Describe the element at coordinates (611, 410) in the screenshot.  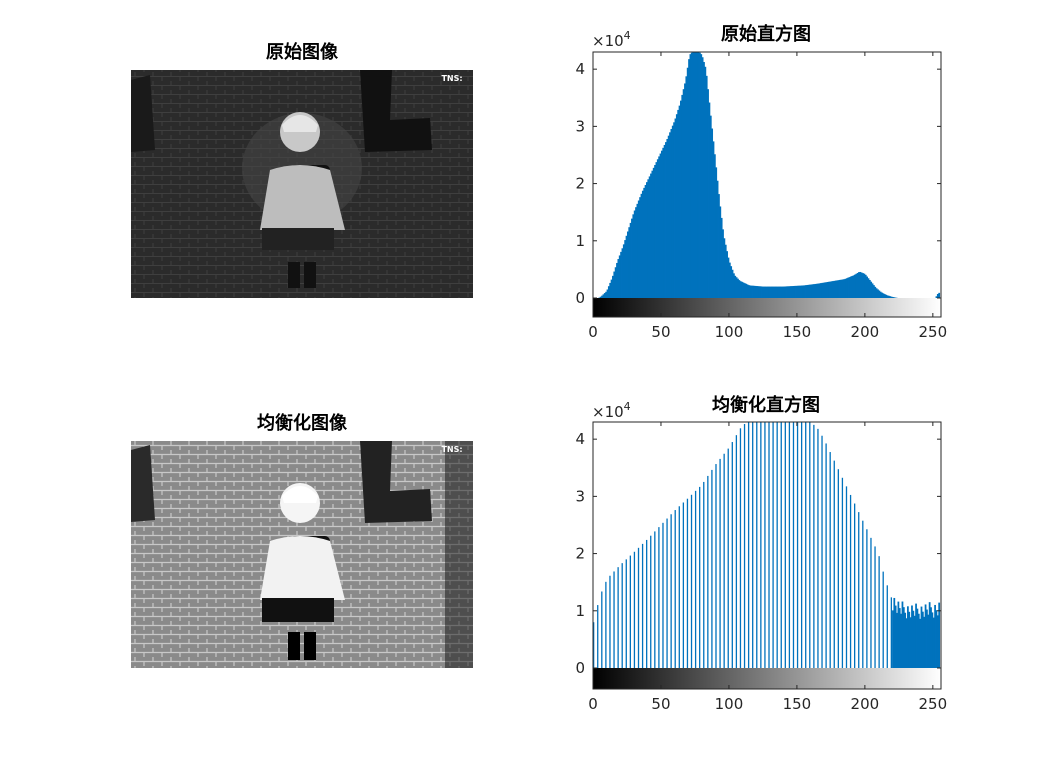
I see `equalized-histogram-exponent: ×10⁴` at that location.